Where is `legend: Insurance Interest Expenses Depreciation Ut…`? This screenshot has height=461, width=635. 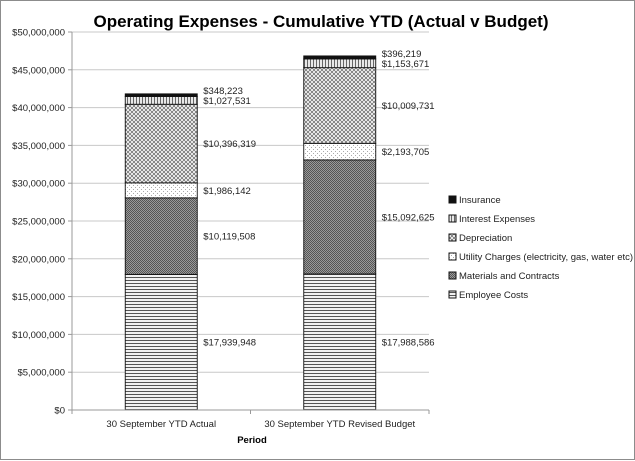
legend: Insurance Interest Expenses Depreciation Ut… is located at coordinates (540, 248).